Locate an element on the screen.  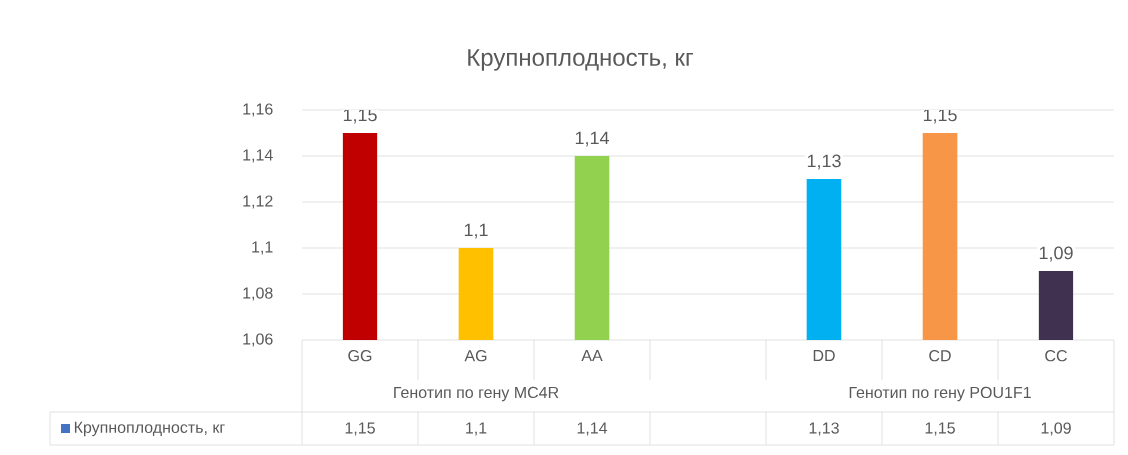
y-tick-label: 1,06 is located at coordinates (258, 340).